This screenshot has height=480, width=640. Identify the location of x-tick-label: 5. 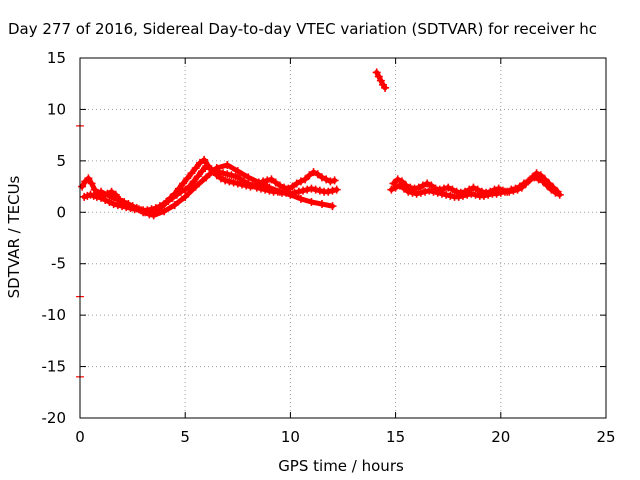
(185, 437).